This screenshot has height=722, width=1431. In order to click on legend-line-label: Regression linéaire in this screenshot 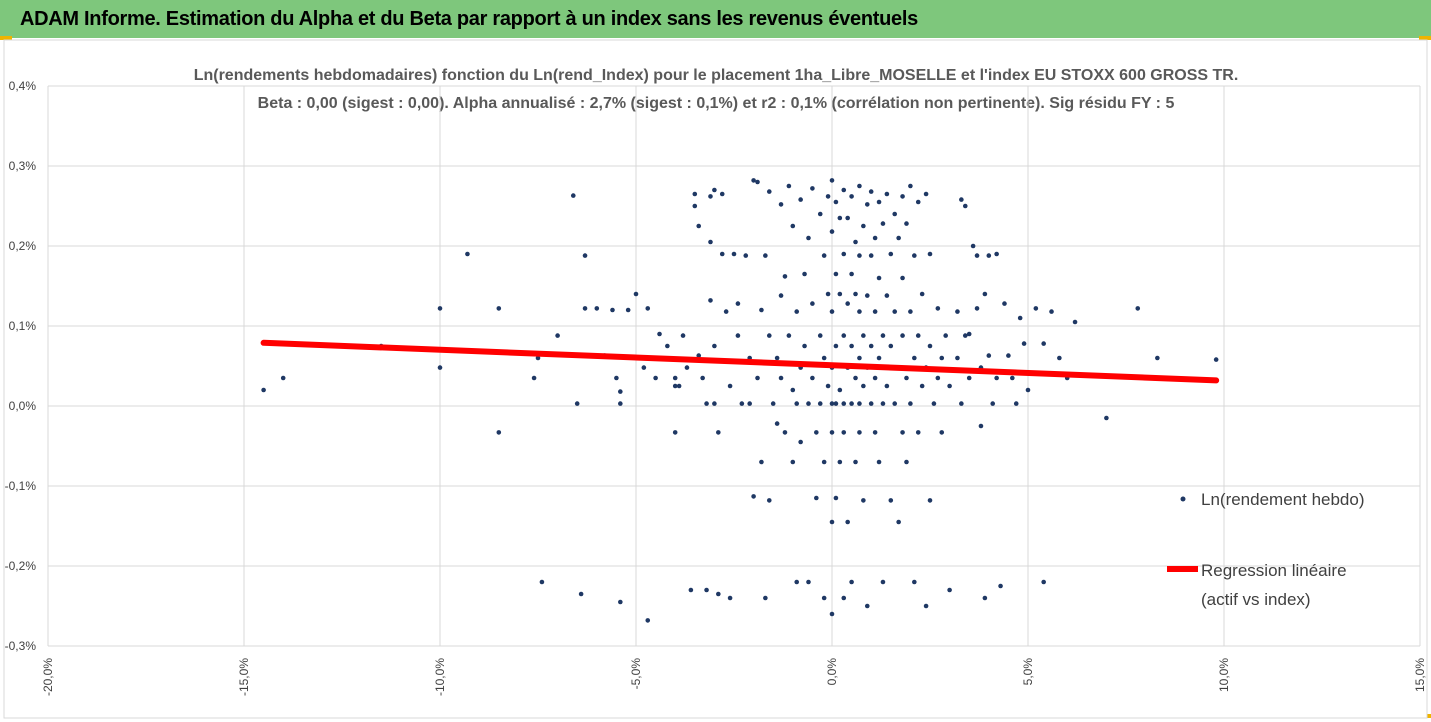, I will do `click(1274, 570)`.